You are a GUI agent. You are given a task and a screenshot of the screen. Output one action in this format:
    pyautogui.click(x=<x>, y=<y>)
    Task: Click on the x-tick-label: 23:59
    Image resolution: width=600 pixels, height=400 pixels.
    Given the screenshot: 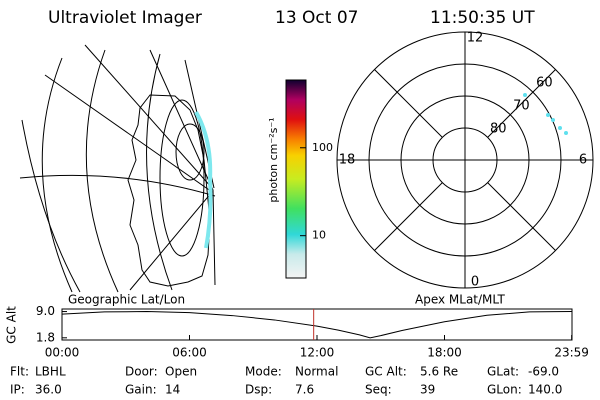 What is the action you would take?
    pyautogui.click(x=571, y=353)
    